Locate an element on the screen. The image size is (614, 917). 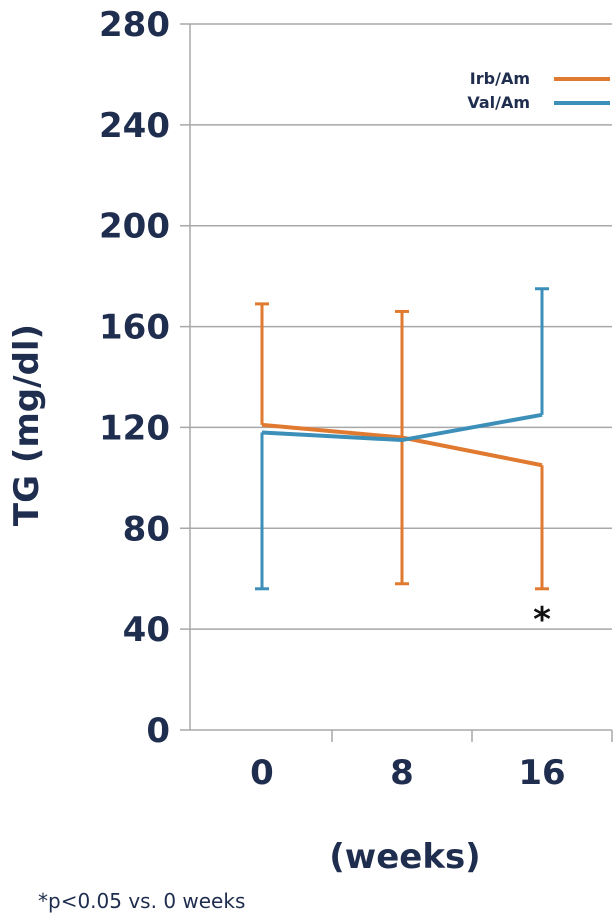
y-tick-label: 40 is located at coordinates (146, 630).